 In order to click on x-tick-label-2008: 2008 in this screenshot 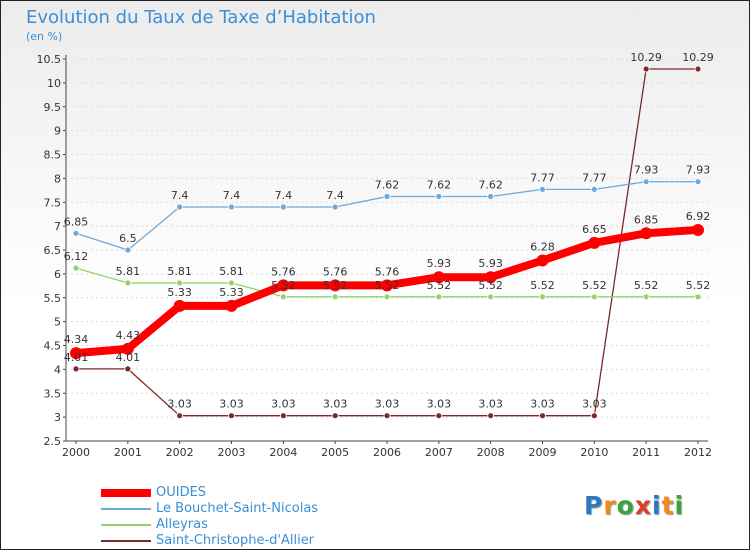, I will do `click(491, 452)`.